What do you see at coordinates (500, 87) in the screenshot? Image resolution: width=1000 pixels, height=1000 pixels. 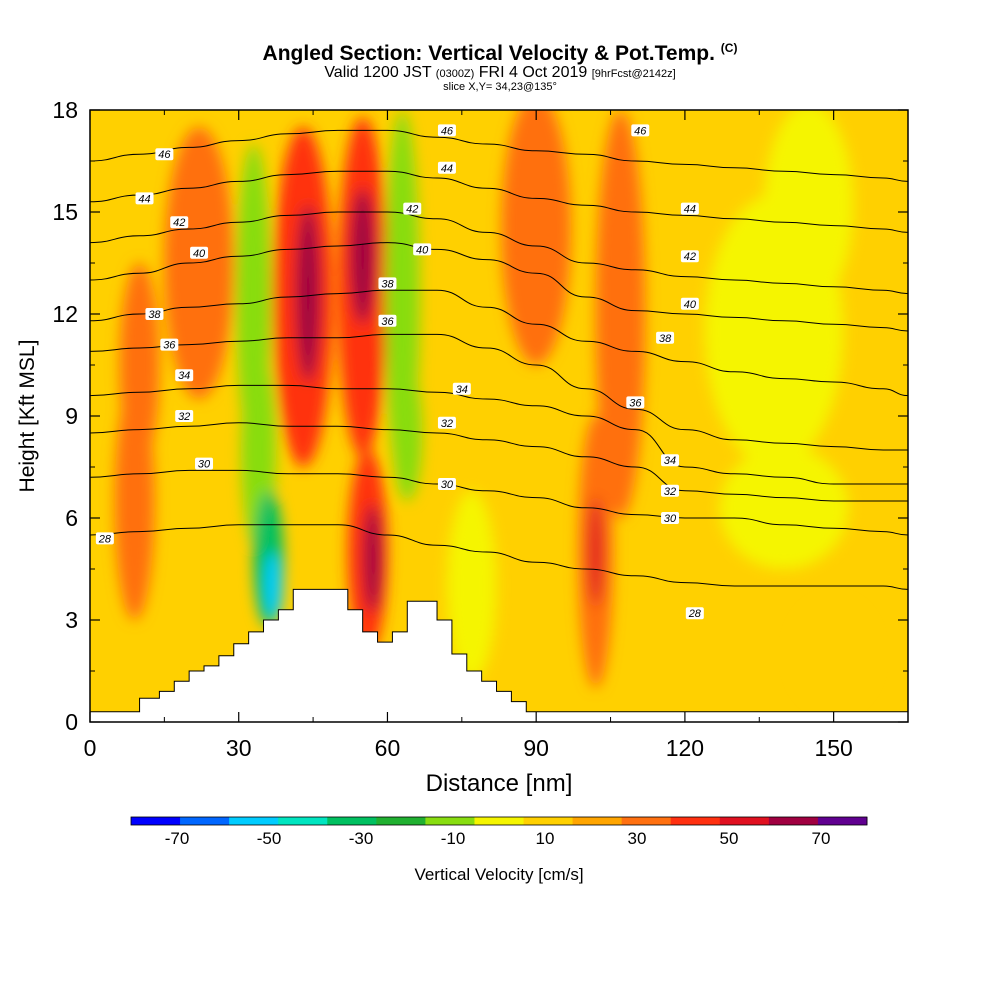 I see `slice-info: slice X,Y= 34,23@135°` at bounding box center [500, 87].